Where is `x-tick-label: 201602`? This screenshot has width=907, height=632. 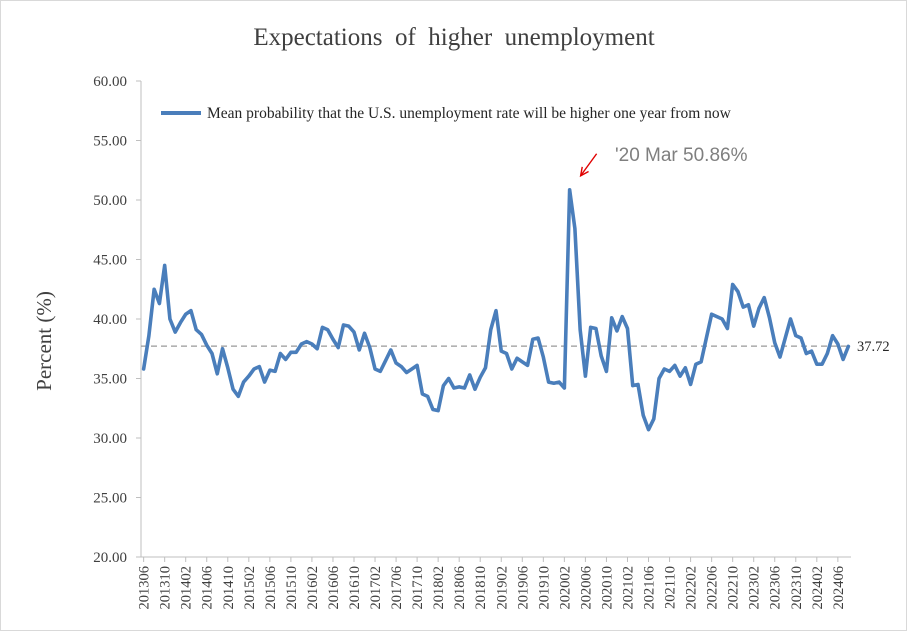 x-tick-label: 201602 is located at coordinates (313, 588).